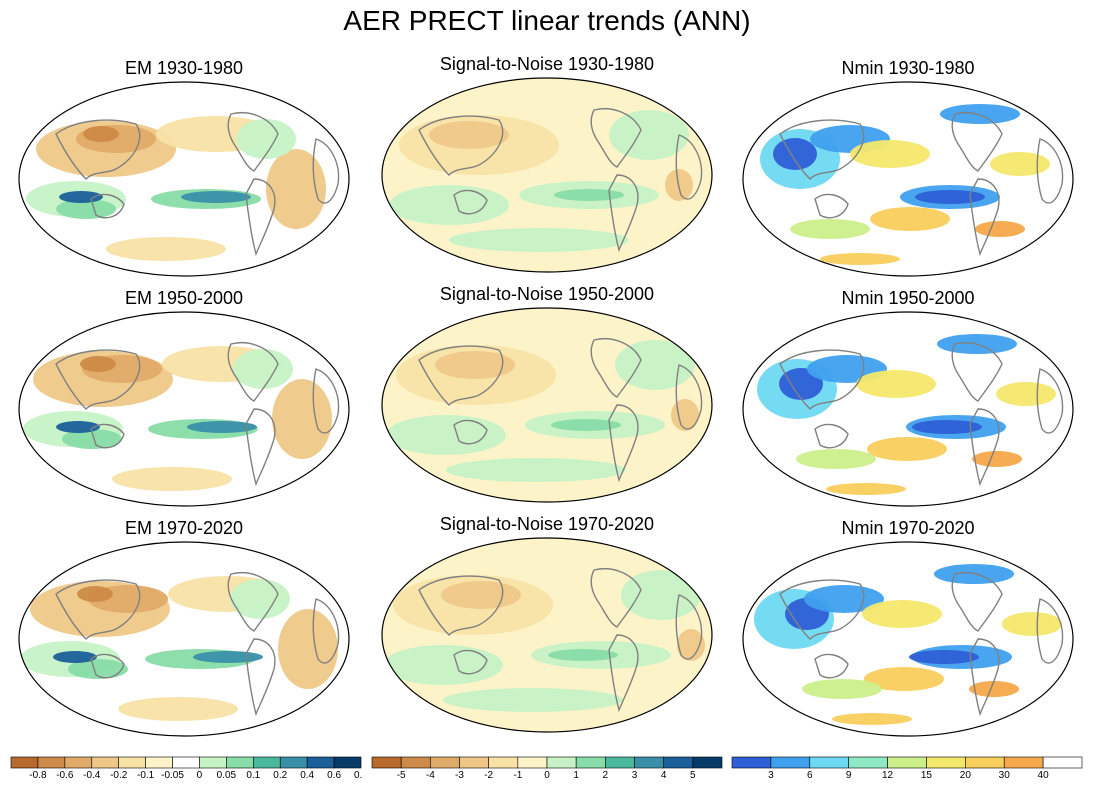 The image size is (1094, 789). What do you see at coordinates (966, 775) in the screenshot?
I see `colorbar-label: 20` at bounding box center [966, 775].